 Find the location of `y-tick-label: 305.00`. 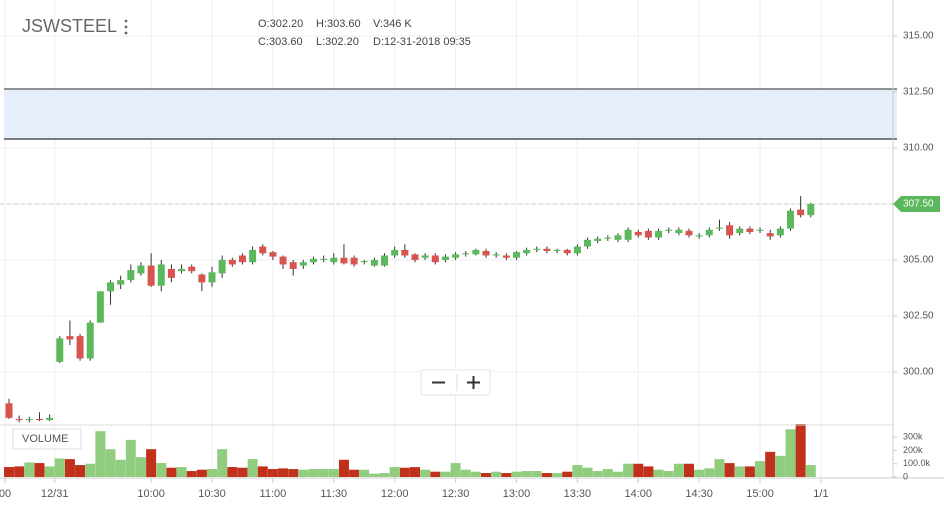

y-tick-label: 305.00 is located at coordinates (918, 260).